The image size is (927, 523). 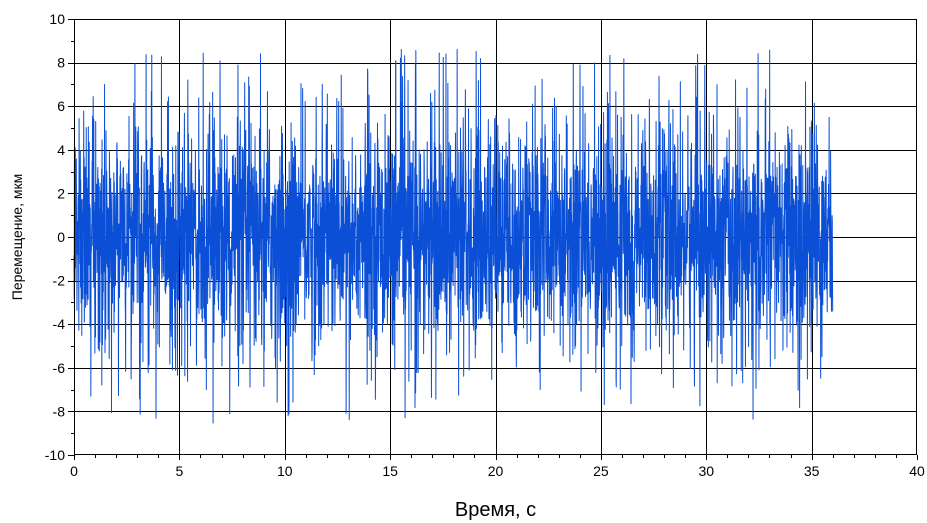 I want to click on x-tick-label: 5, so click(x=179, y=471).